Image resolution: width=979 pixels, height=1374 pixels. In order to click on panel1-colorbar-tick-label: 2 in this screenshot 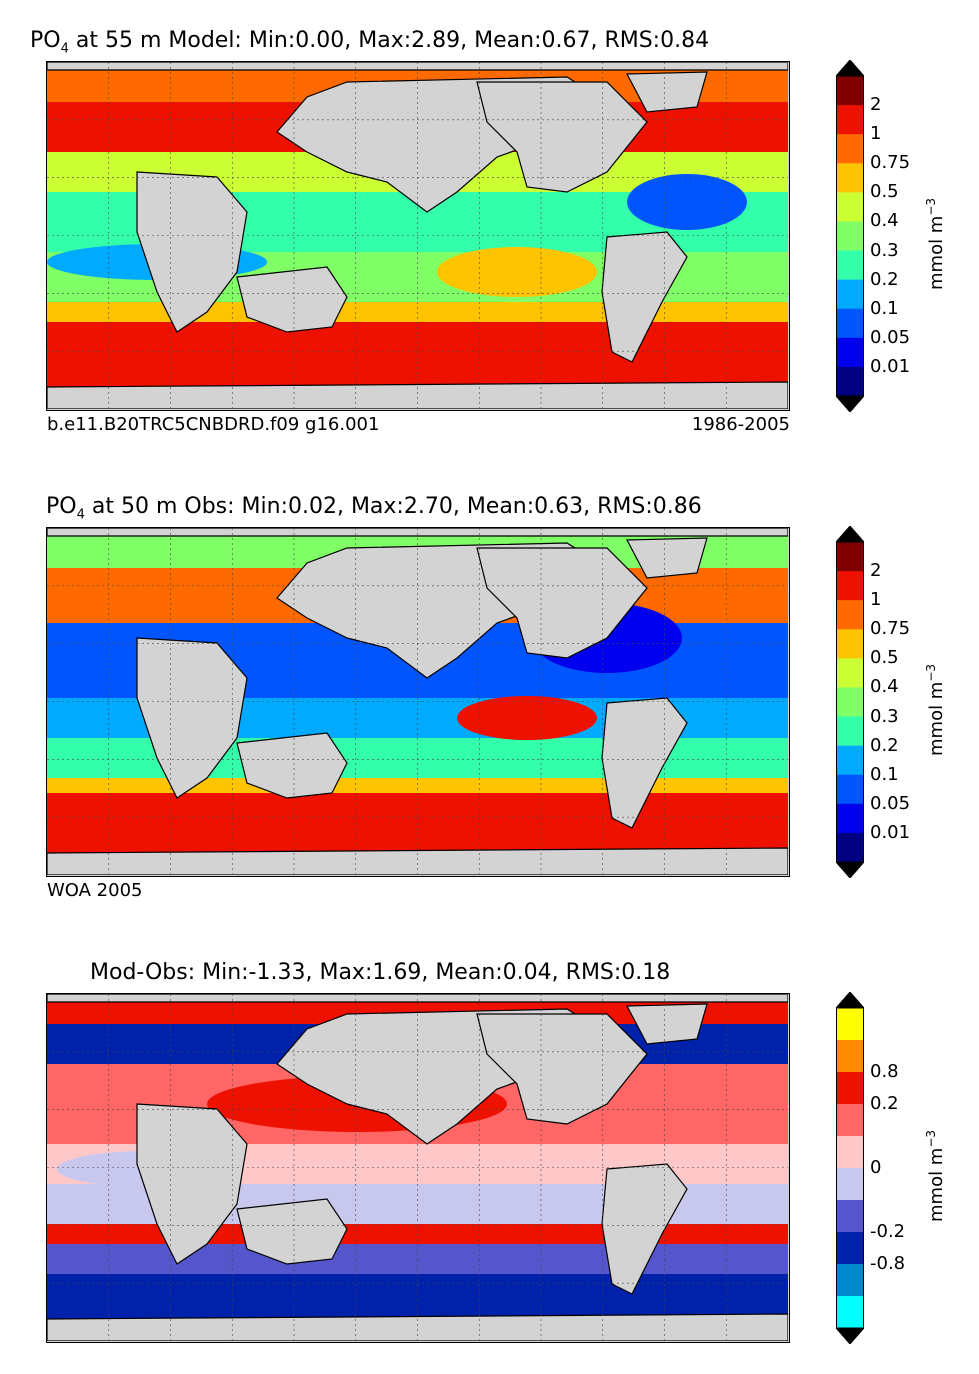, I will do `click(876, 105)`.